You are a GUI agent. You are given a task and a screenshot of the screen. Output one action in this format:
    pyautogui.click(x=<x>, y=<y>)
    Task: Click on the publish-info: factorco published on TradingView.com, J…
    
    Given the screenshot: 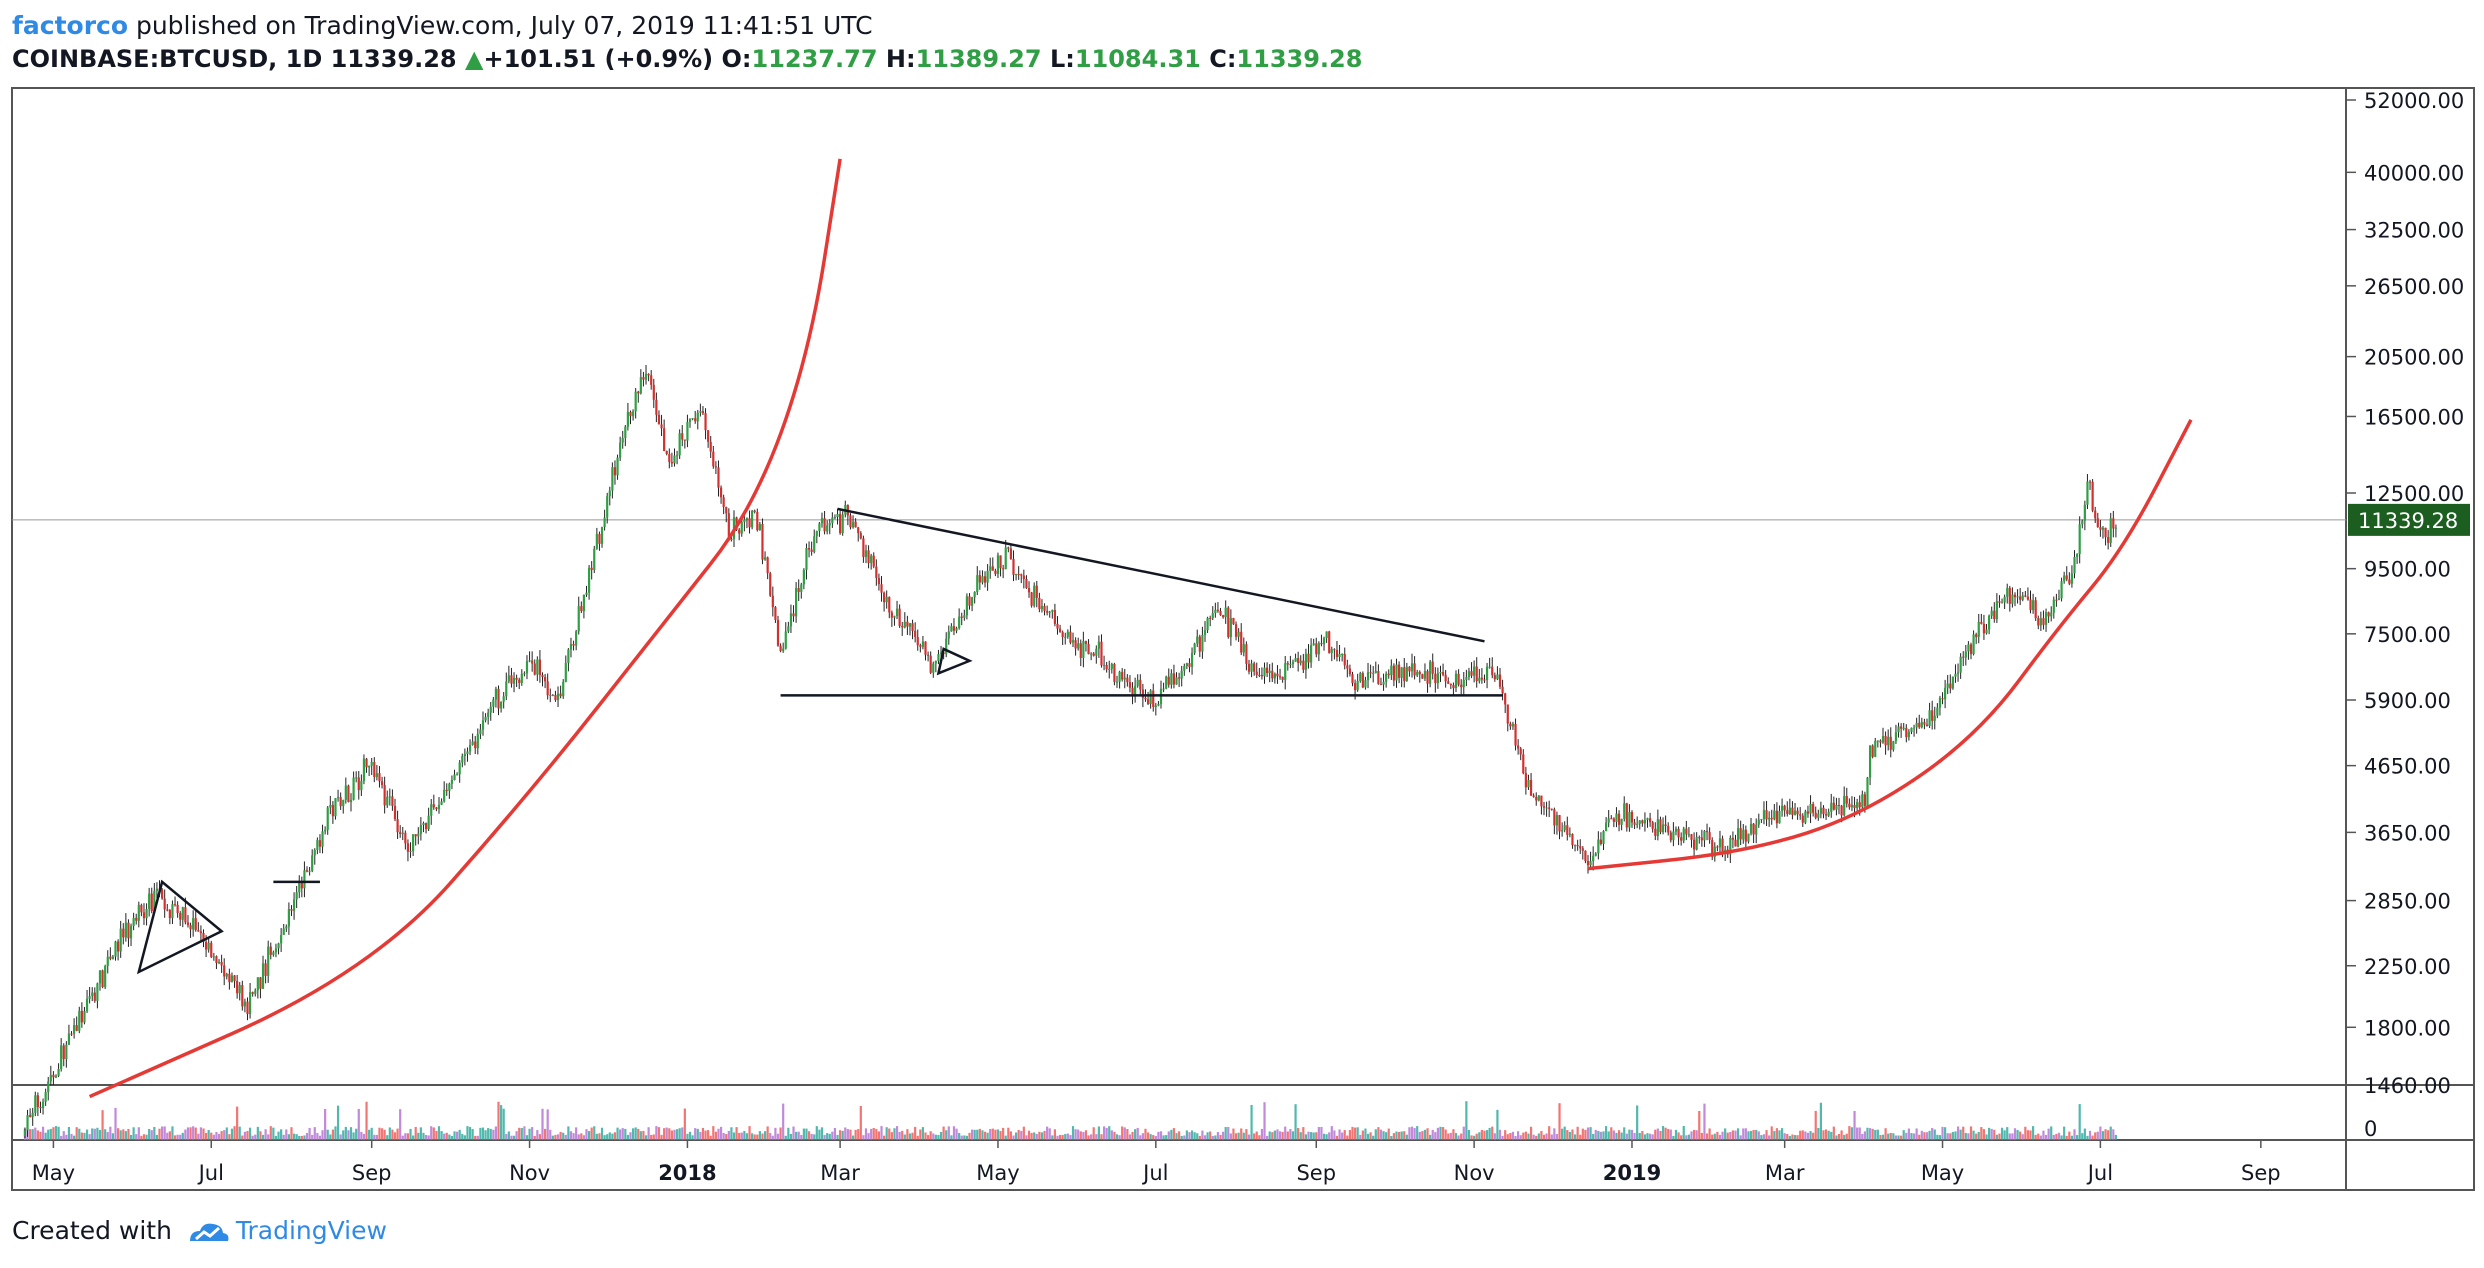 What is the action you would take?
    pyautogui.click(x=442, y=26)
    